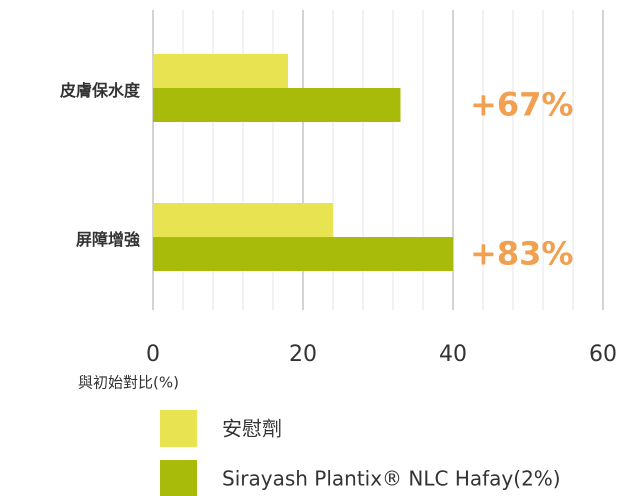 The height and width of the screenshot is (496, 620). What do you see at coordinates (303, 354) in the screenshot?
I see `x-tick-label: 20` at bounding box center [303, 354].